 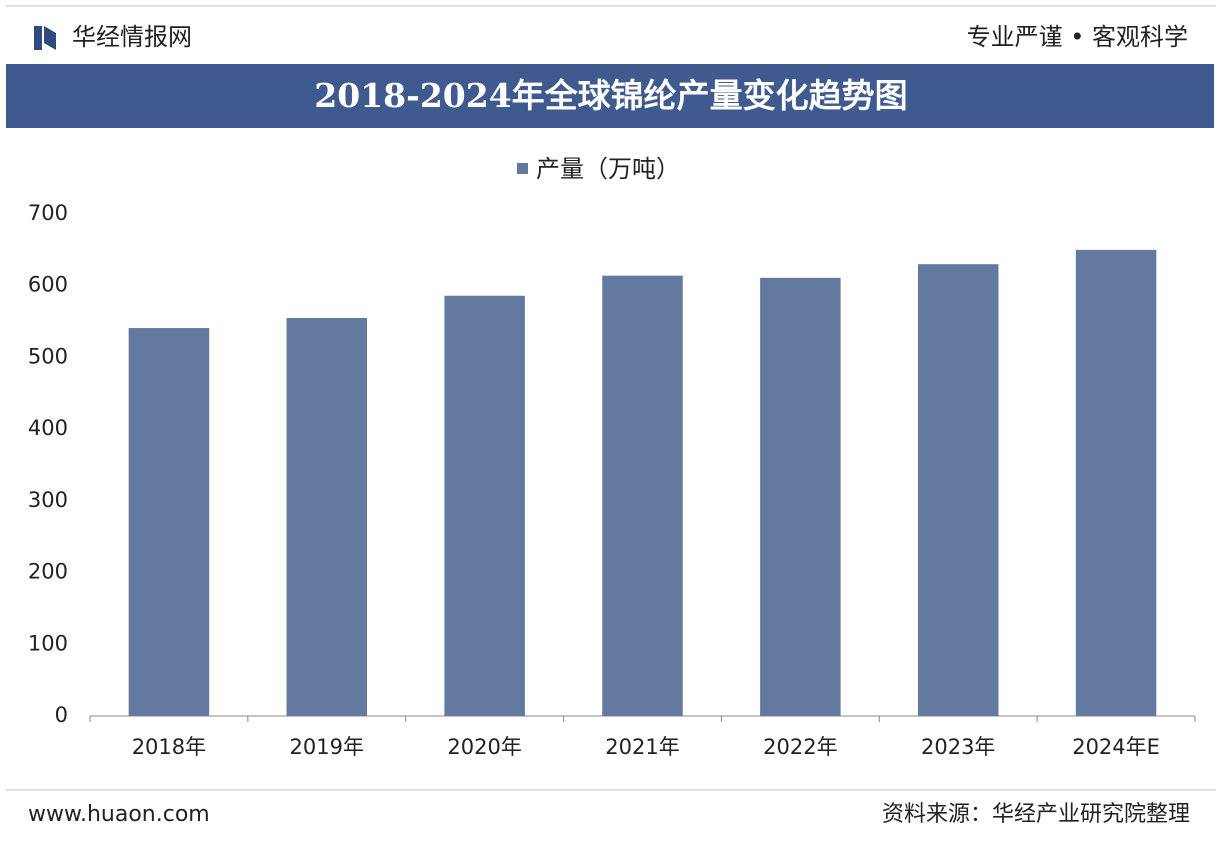 I want to click on logo-text: 华经情报网, so click(x=132, y=37).